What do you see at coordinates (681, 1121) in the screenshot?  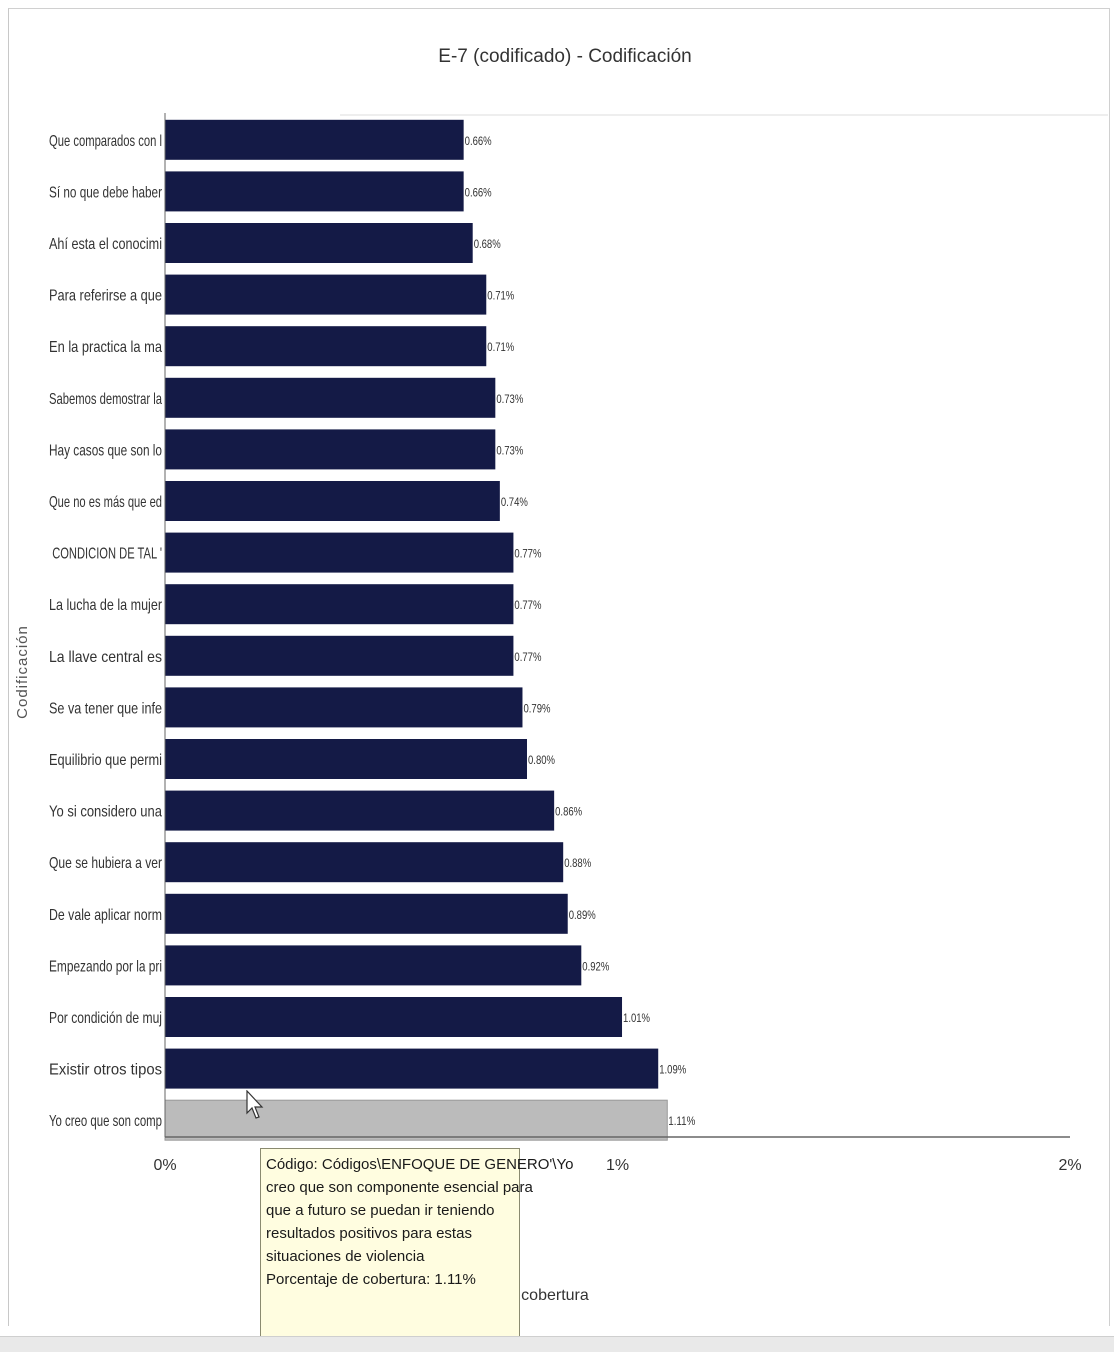 I see `bar-value-label: 1.11%` at bounding box center [681, 1121].